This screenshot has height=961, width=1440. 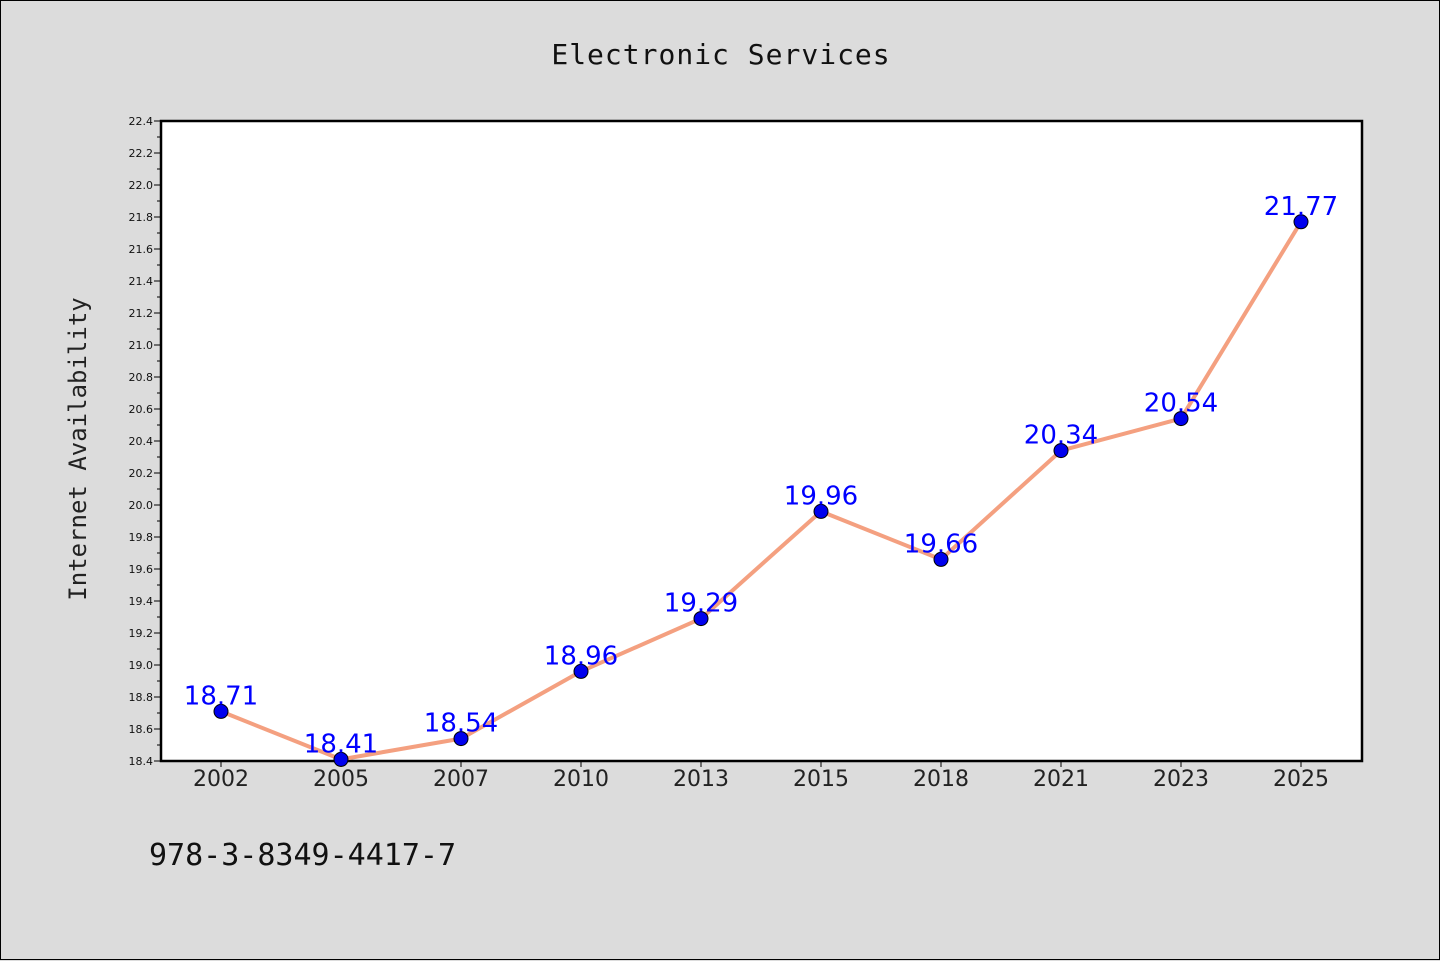 What do you see at coordinates (141, 377) in the screenshot?
I see `y-tick-label: 20.8` at bounding box center [141, 377].